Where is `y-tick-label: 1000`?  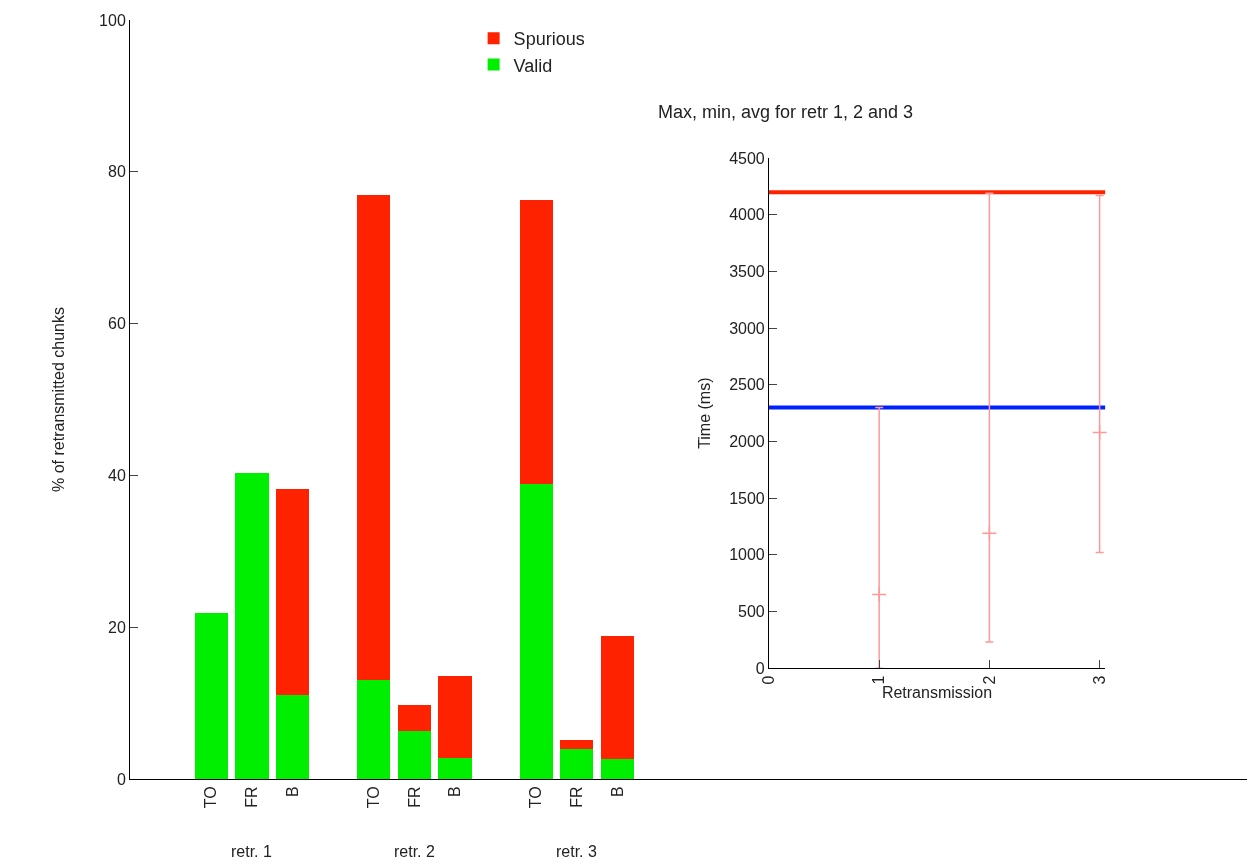
y-tick-label: 1000 is located at coordinates (747, 555).